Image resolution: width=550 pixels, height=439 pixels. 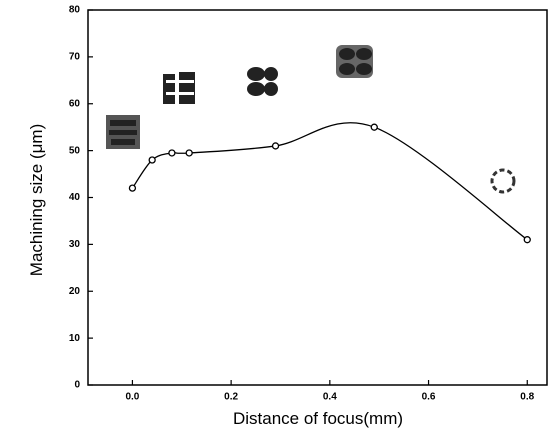 What do you see at coordinates (231, 397) in the screenshot?
I see `x-tick-label: 0.2` at bounding box center [231, 397].